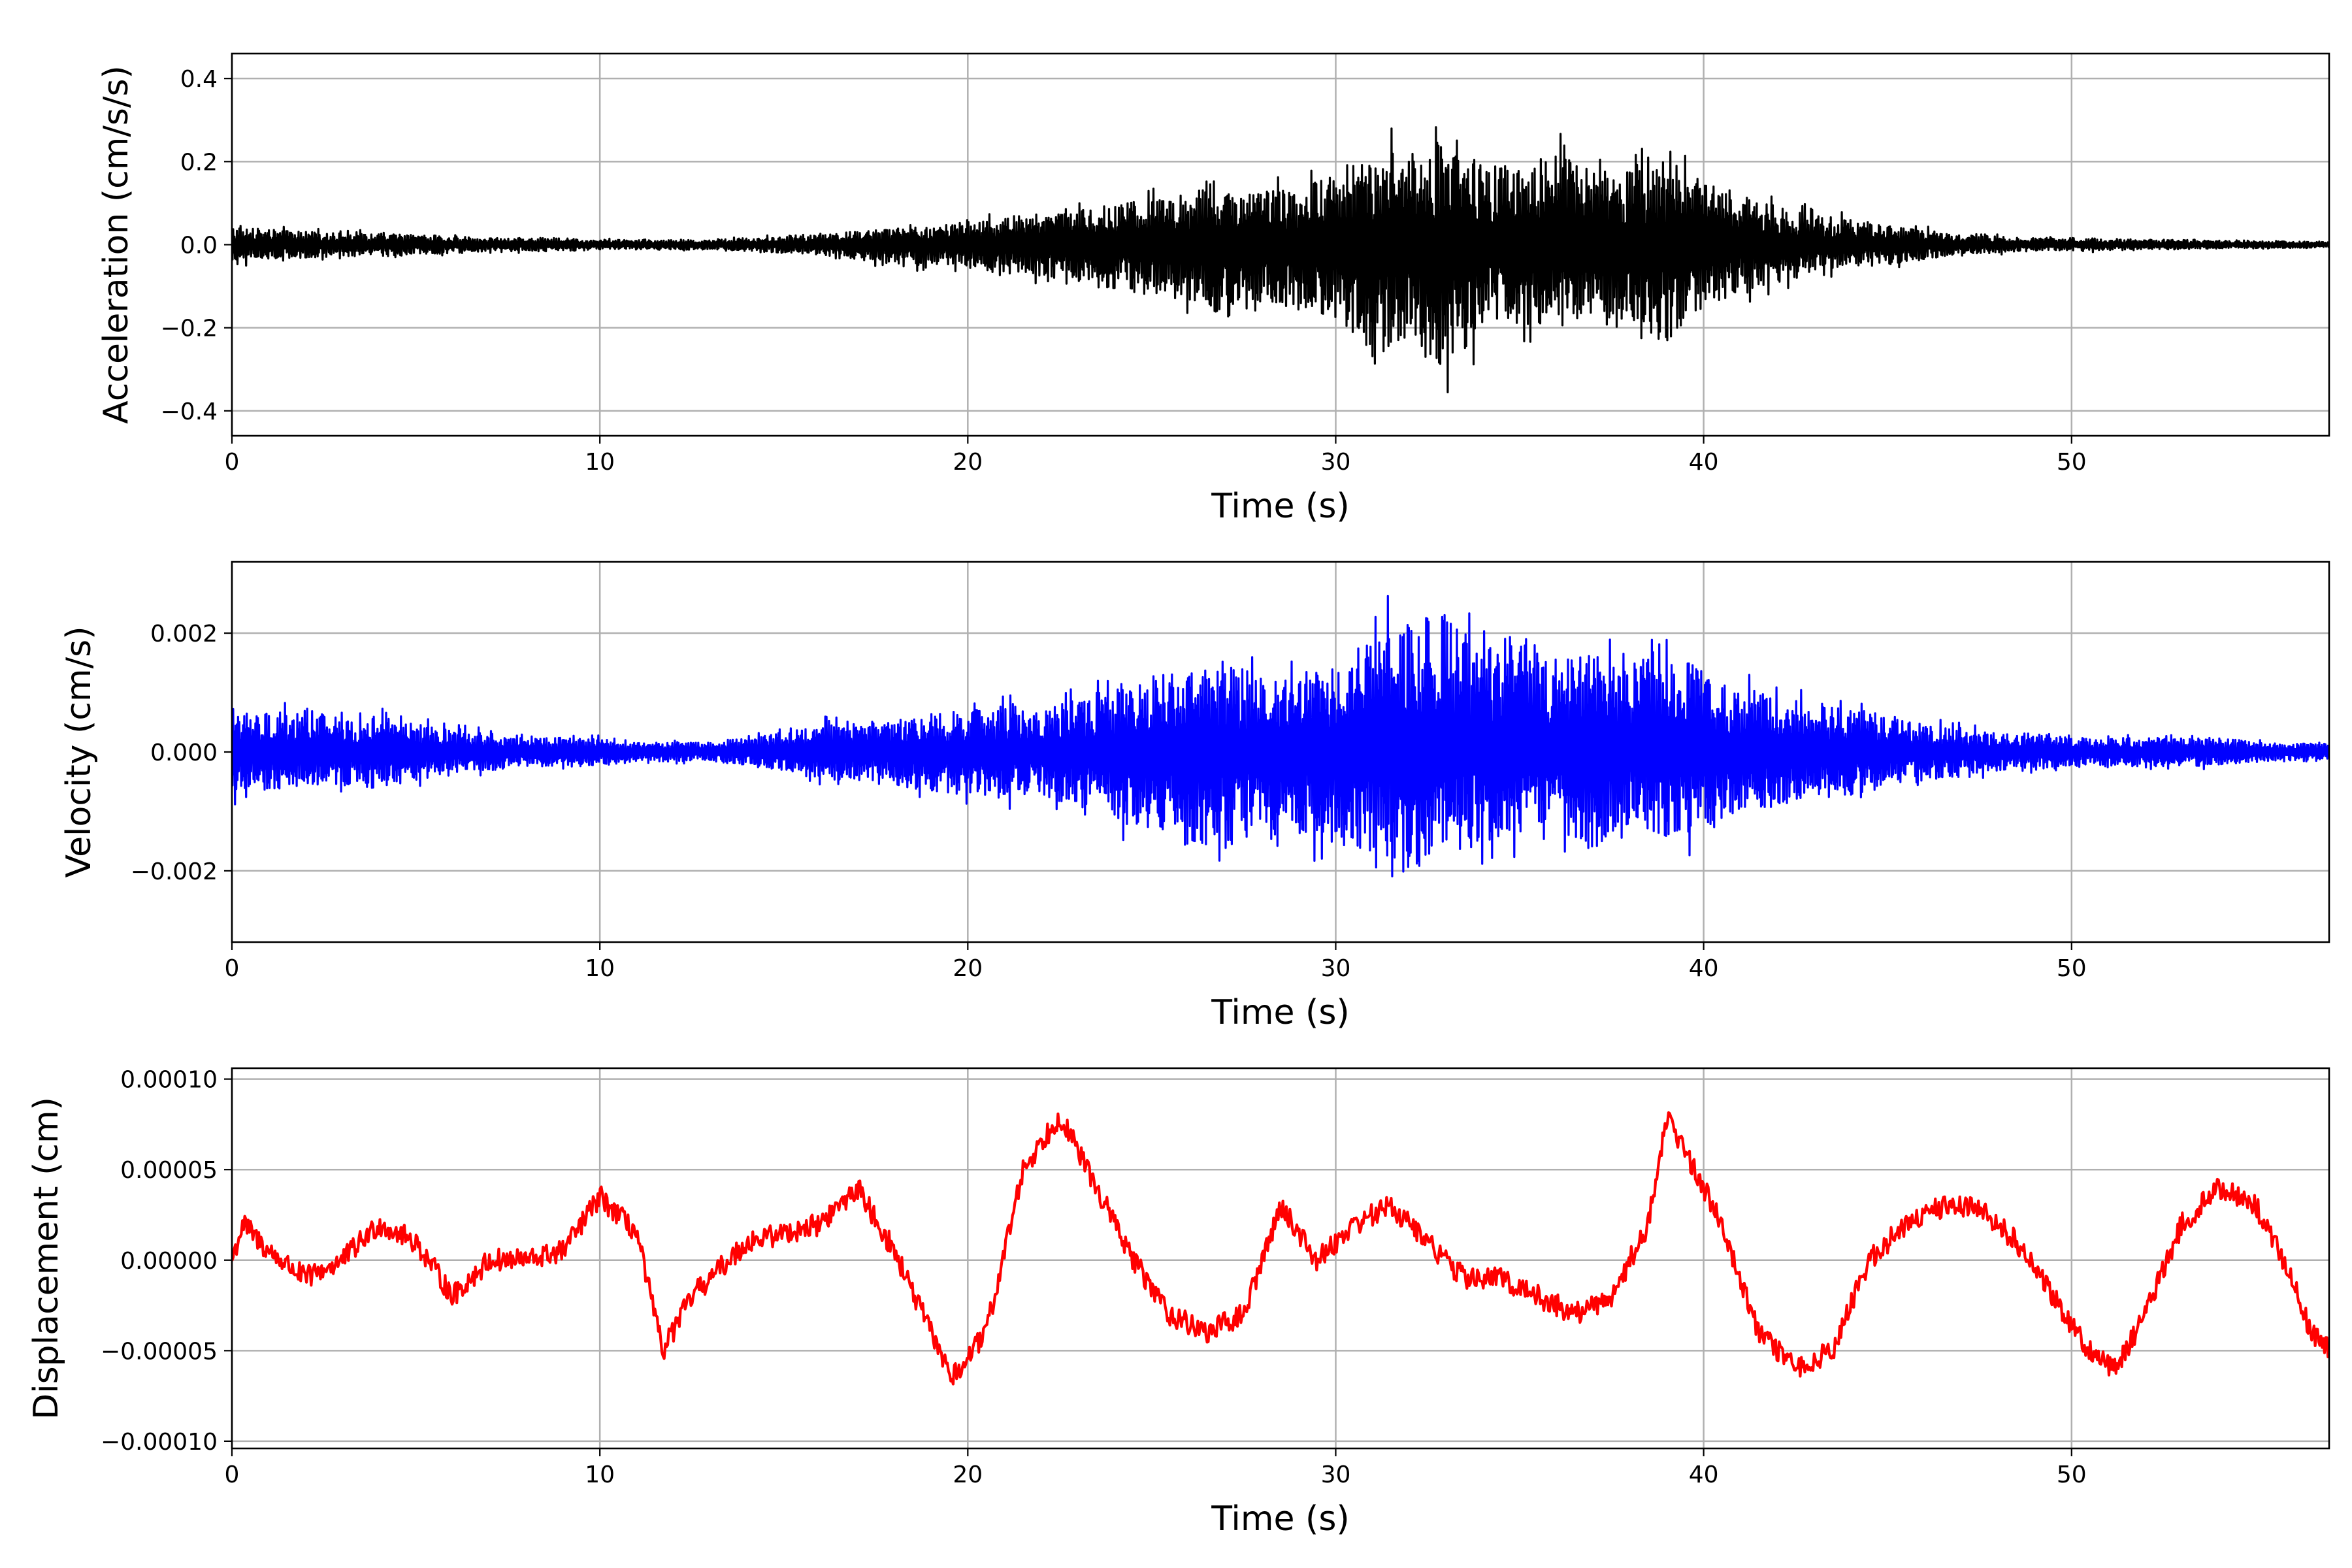 The height and width of the screenshot is (1568, 2352). I want to click on velocity-y-axis-label: Velocity (cm/s), so click(79, 752).